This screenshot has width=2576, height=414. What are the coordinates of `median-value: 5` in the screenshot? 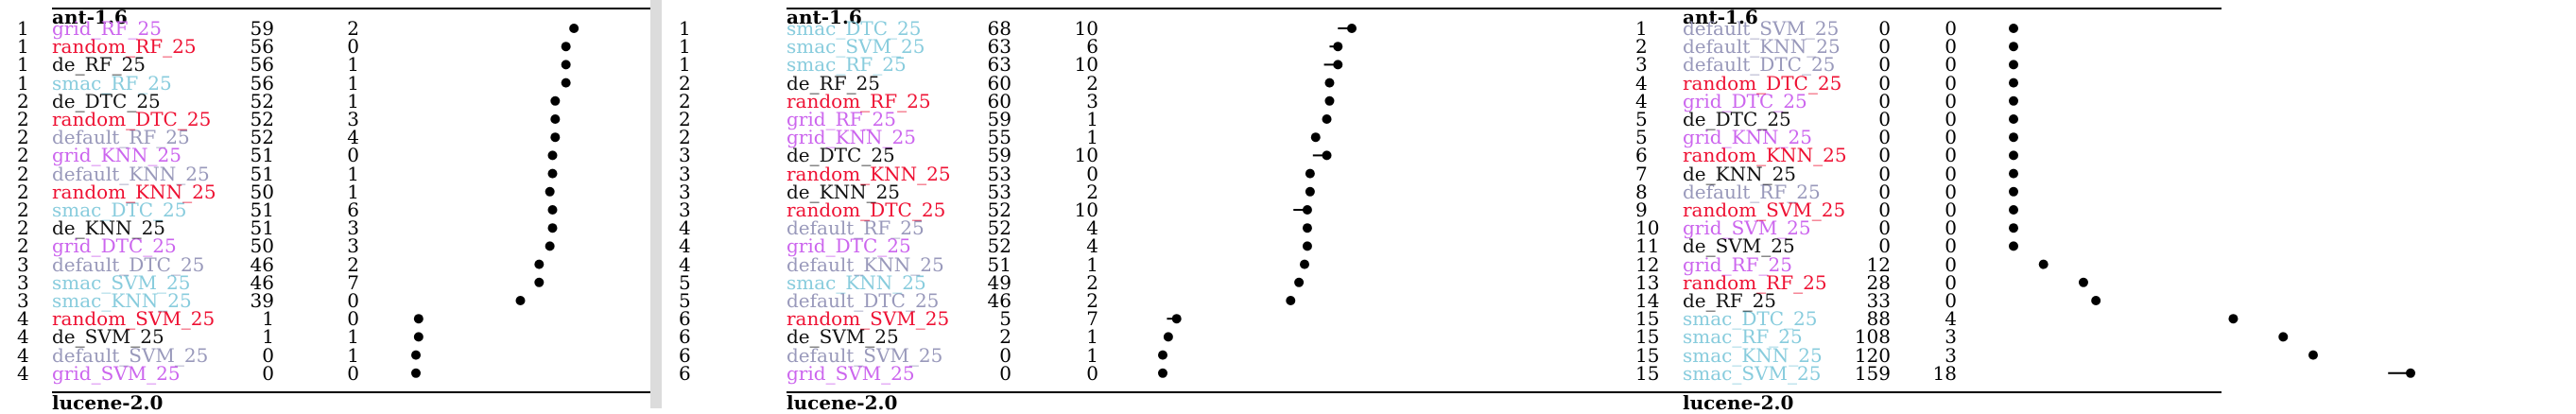 It's located at (1005, 319).